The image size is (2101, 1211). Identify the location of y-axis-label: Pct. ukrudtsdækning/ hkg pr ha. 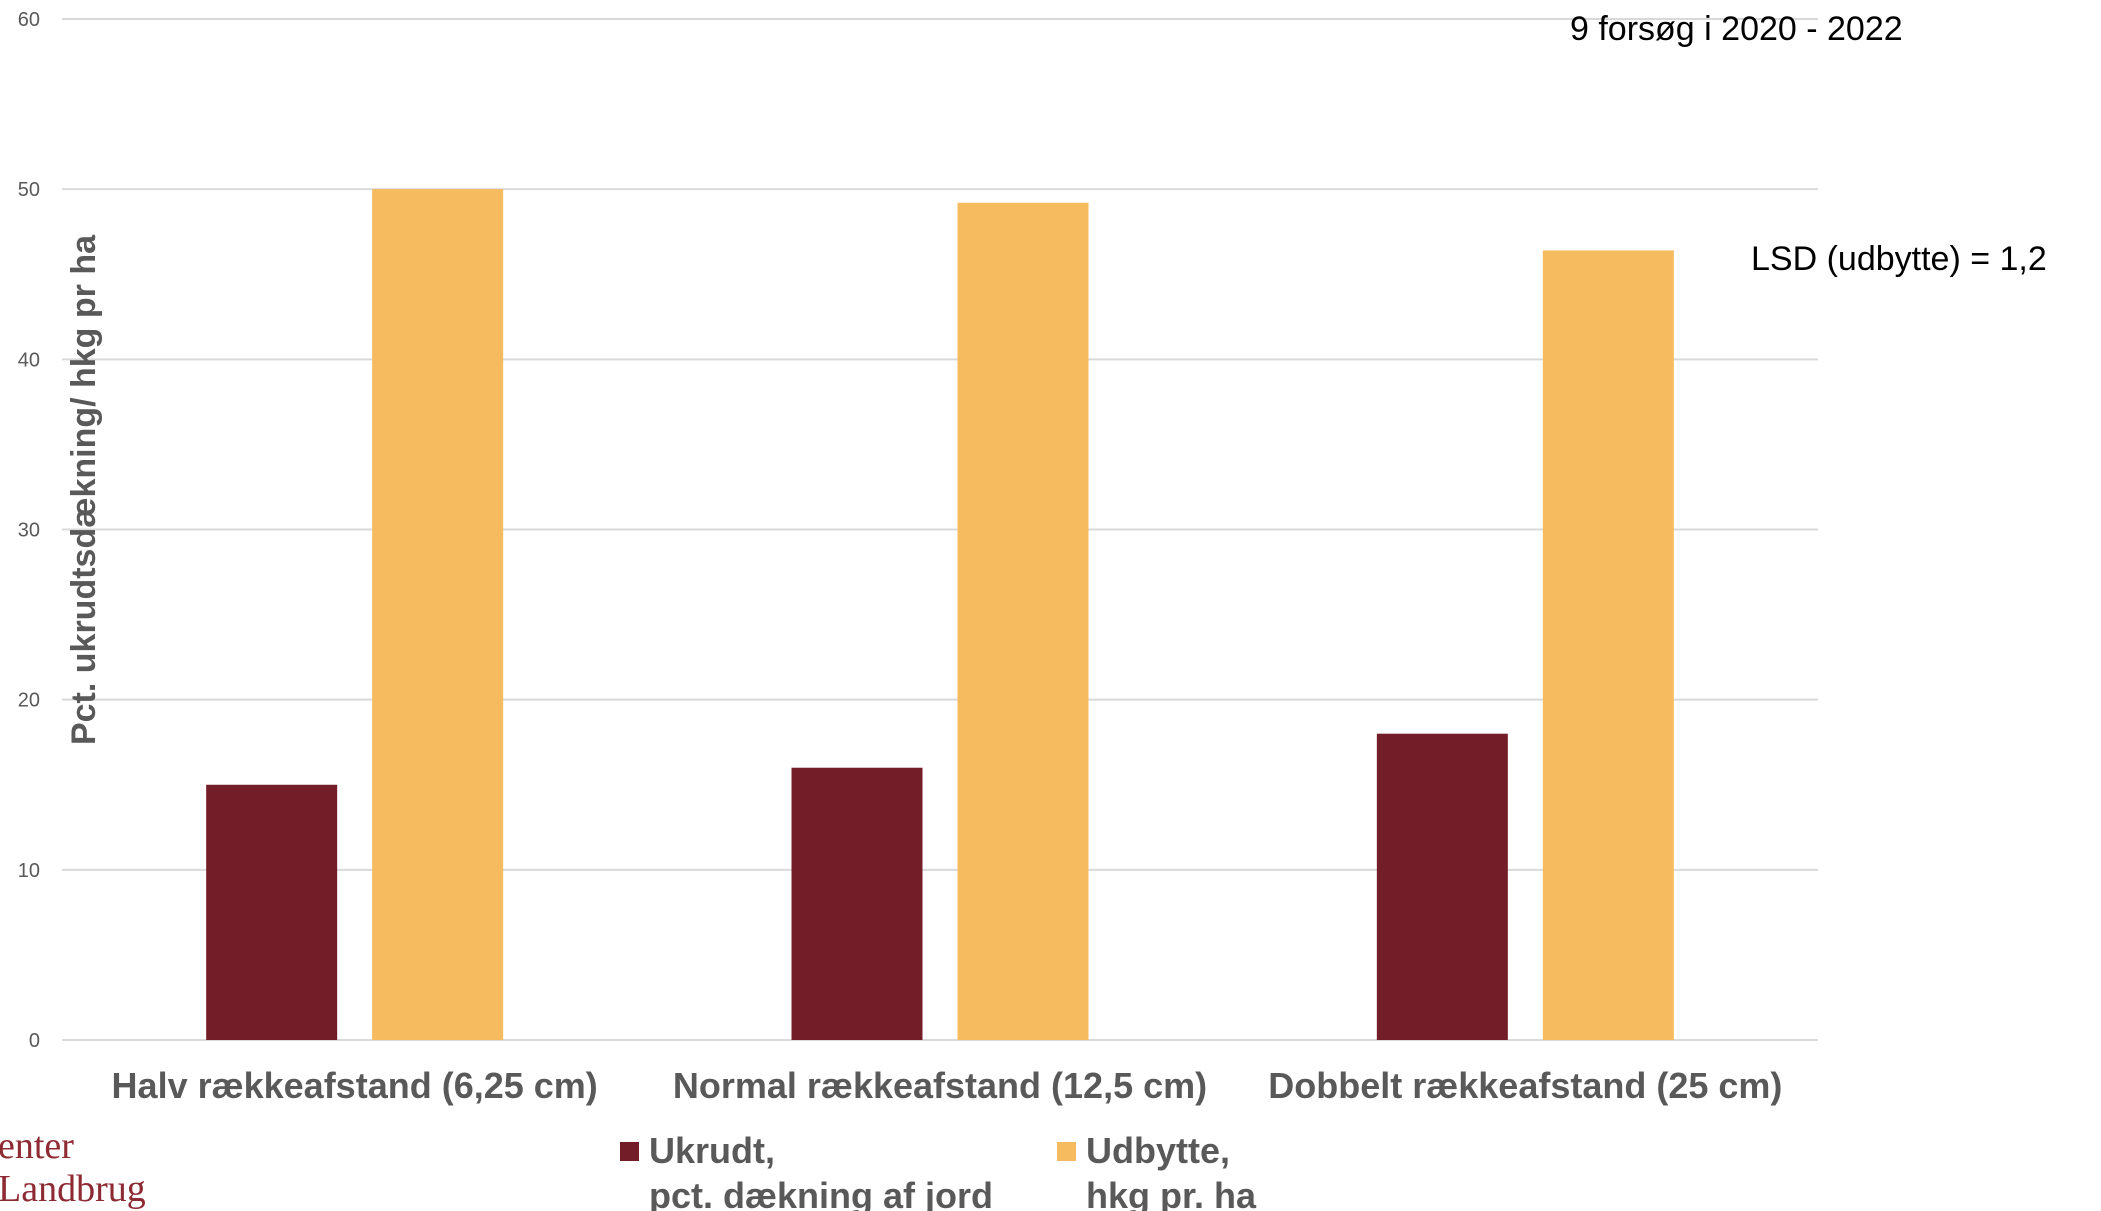
(84, 489).